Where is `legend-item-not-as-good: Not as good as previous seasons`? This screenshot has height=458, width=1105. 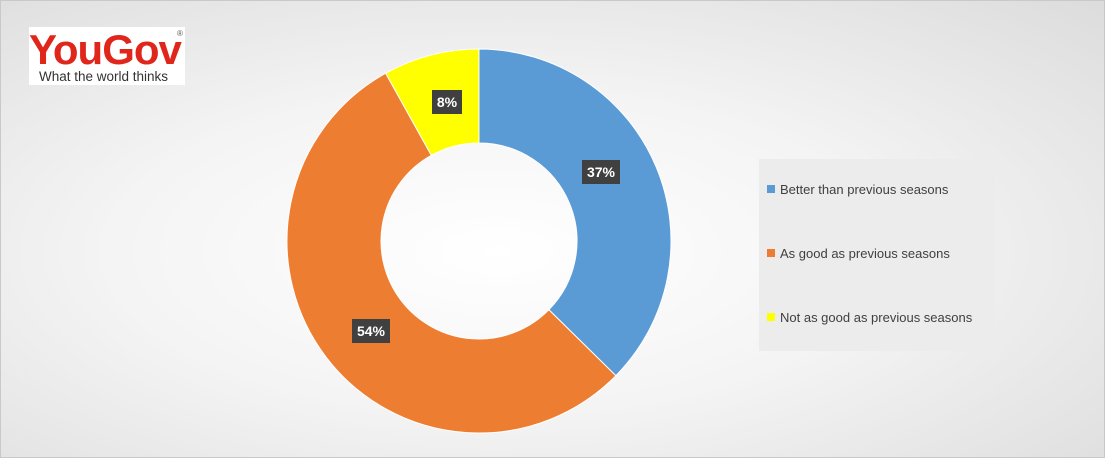
legend-item-not-as-good: Not as good as previous seasons is located at coordinates (869, 317).